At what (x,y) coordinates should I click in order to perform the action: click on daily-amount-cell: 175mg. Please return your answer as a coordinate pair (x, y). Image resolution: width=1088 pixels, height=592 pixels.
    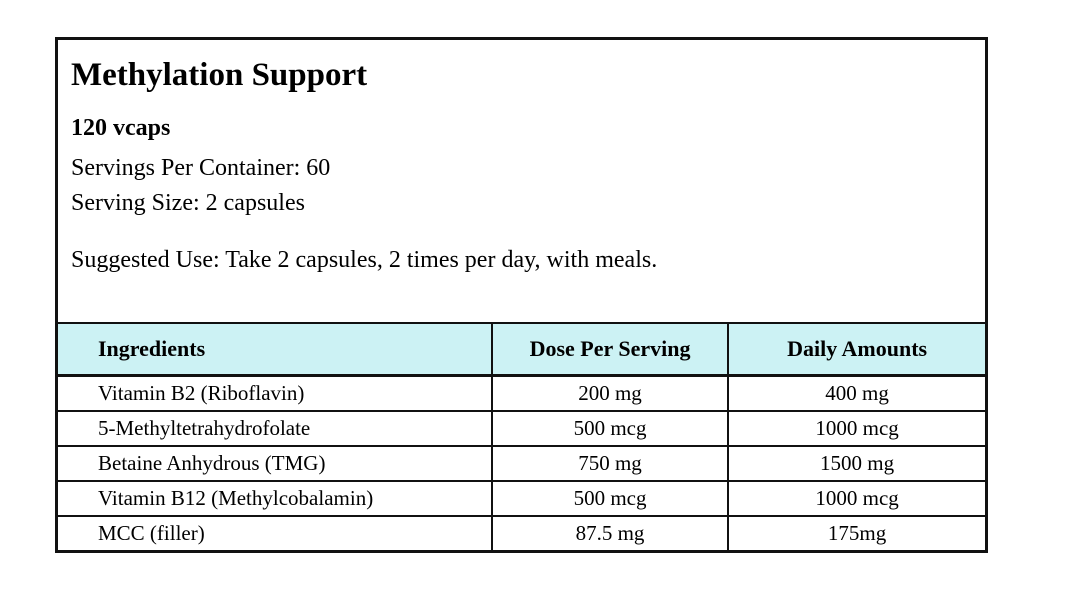
    Looking at the image, I should click on (856, 532).